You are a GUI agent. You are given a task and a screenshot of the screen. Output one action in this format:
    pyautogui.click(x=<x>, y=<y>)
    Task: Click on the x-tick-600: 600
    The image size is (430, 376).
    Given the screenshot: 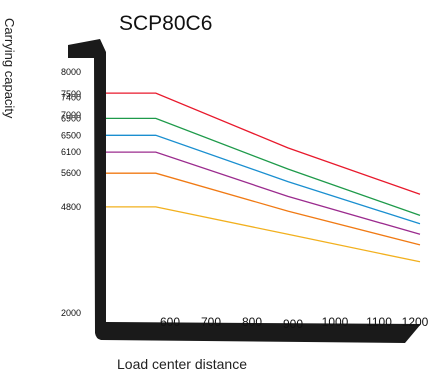 What is the action you would take?
    pyautogui.click(x=170, y=322)
    